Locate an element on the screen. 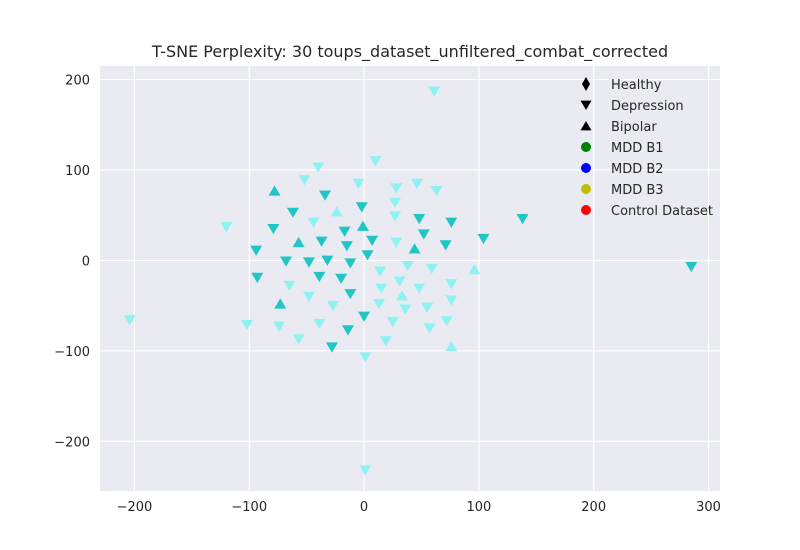 The image size is (800, 550). legend-label: Control Dataset is located at coordinates (662, 211).